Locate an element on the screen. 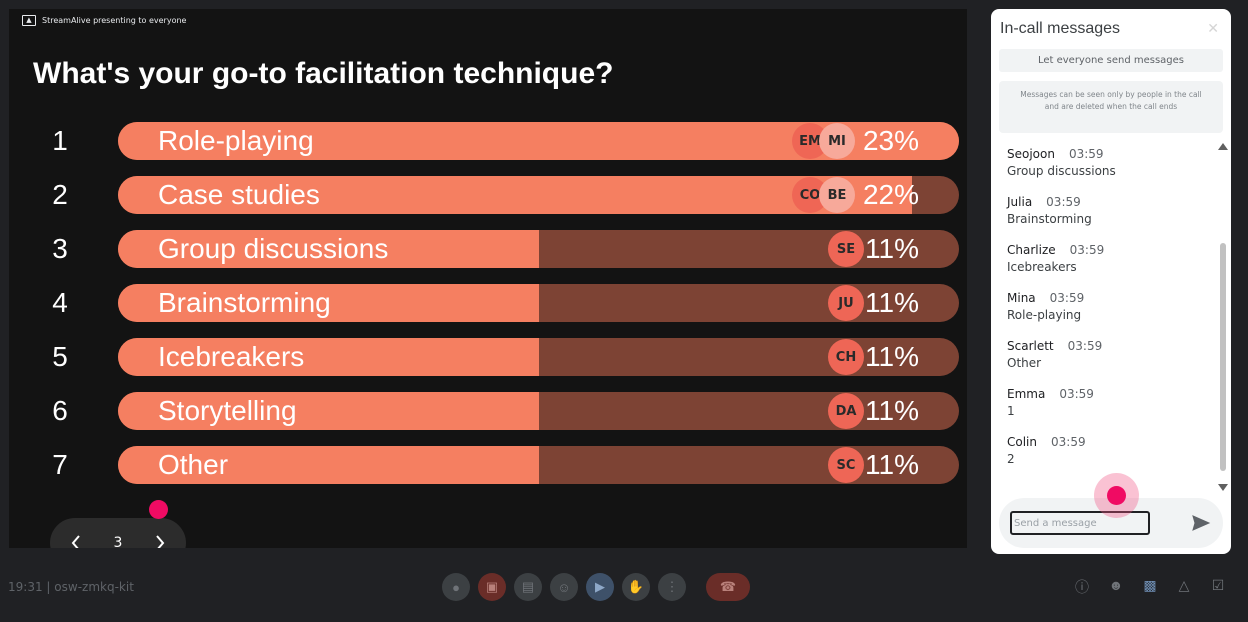  option-percent: 22% is located at coordinates (890, 194).